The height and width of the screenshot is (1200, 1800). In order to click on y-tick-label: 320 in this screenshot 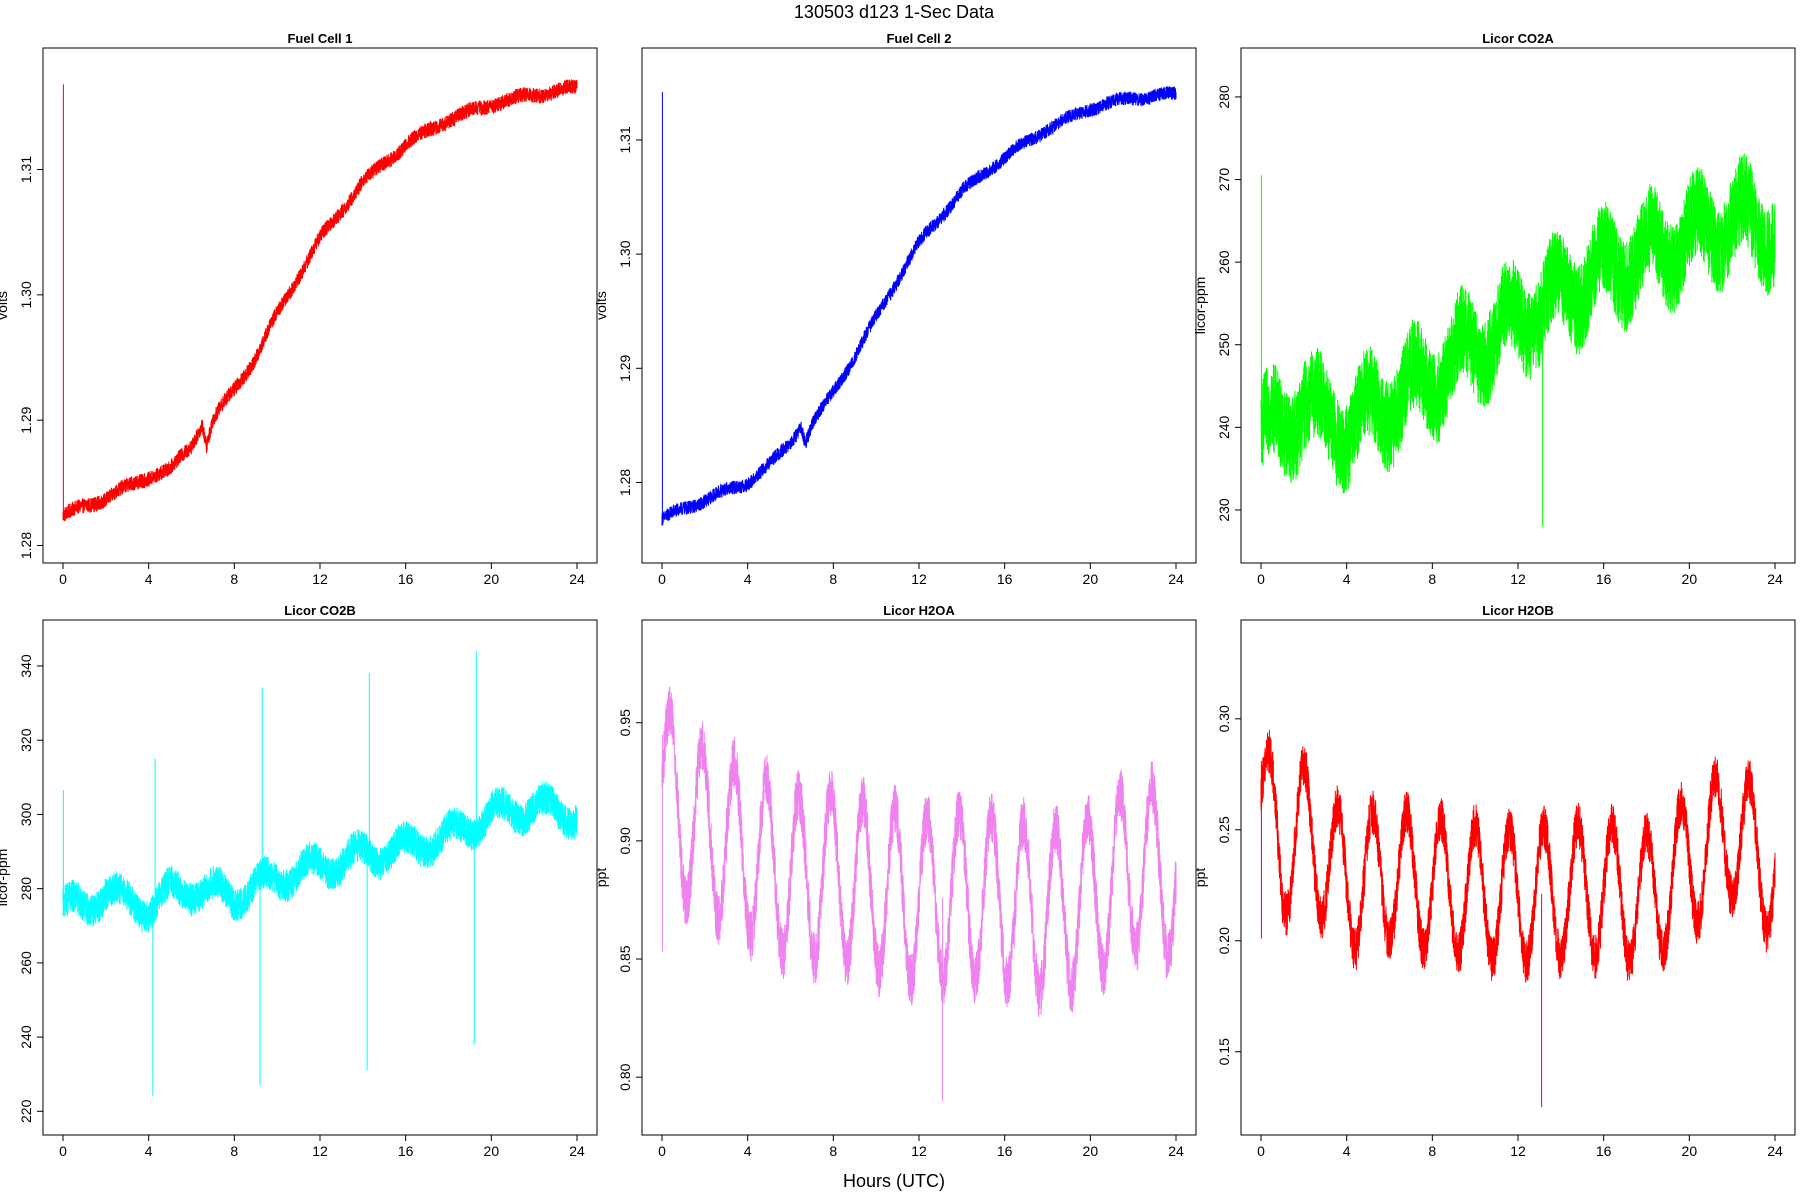, I will do `click(26, 740)`.